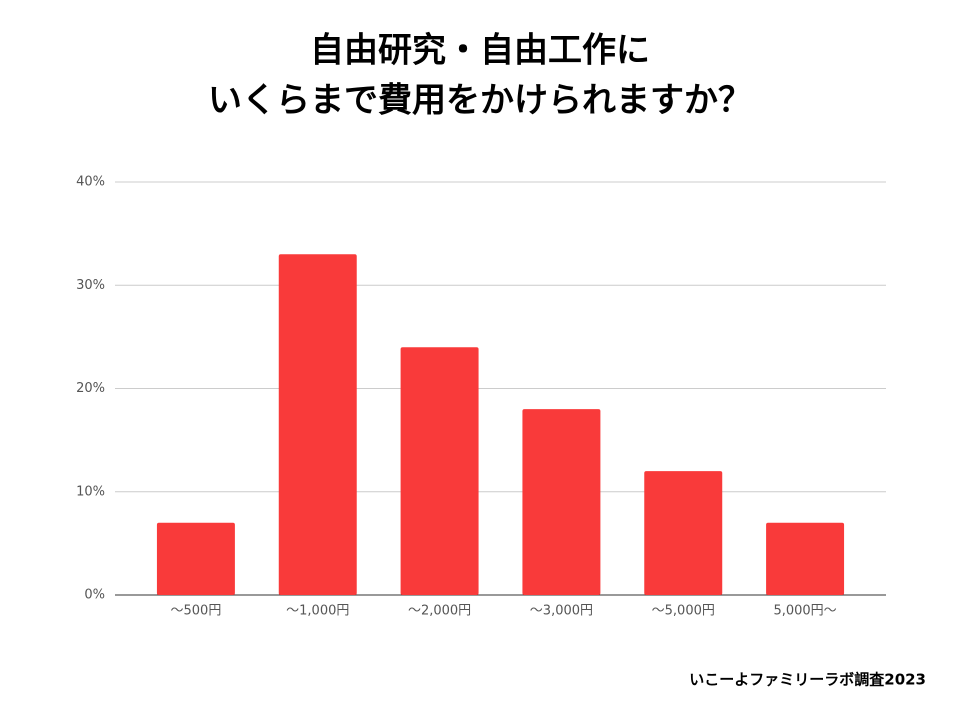 The height and width of the screenshot is (720, 960). What do you see at coordinates (90, 491) in the screenshot?
I see `y-tick-label: 10%` at bounding box center [90, 491].